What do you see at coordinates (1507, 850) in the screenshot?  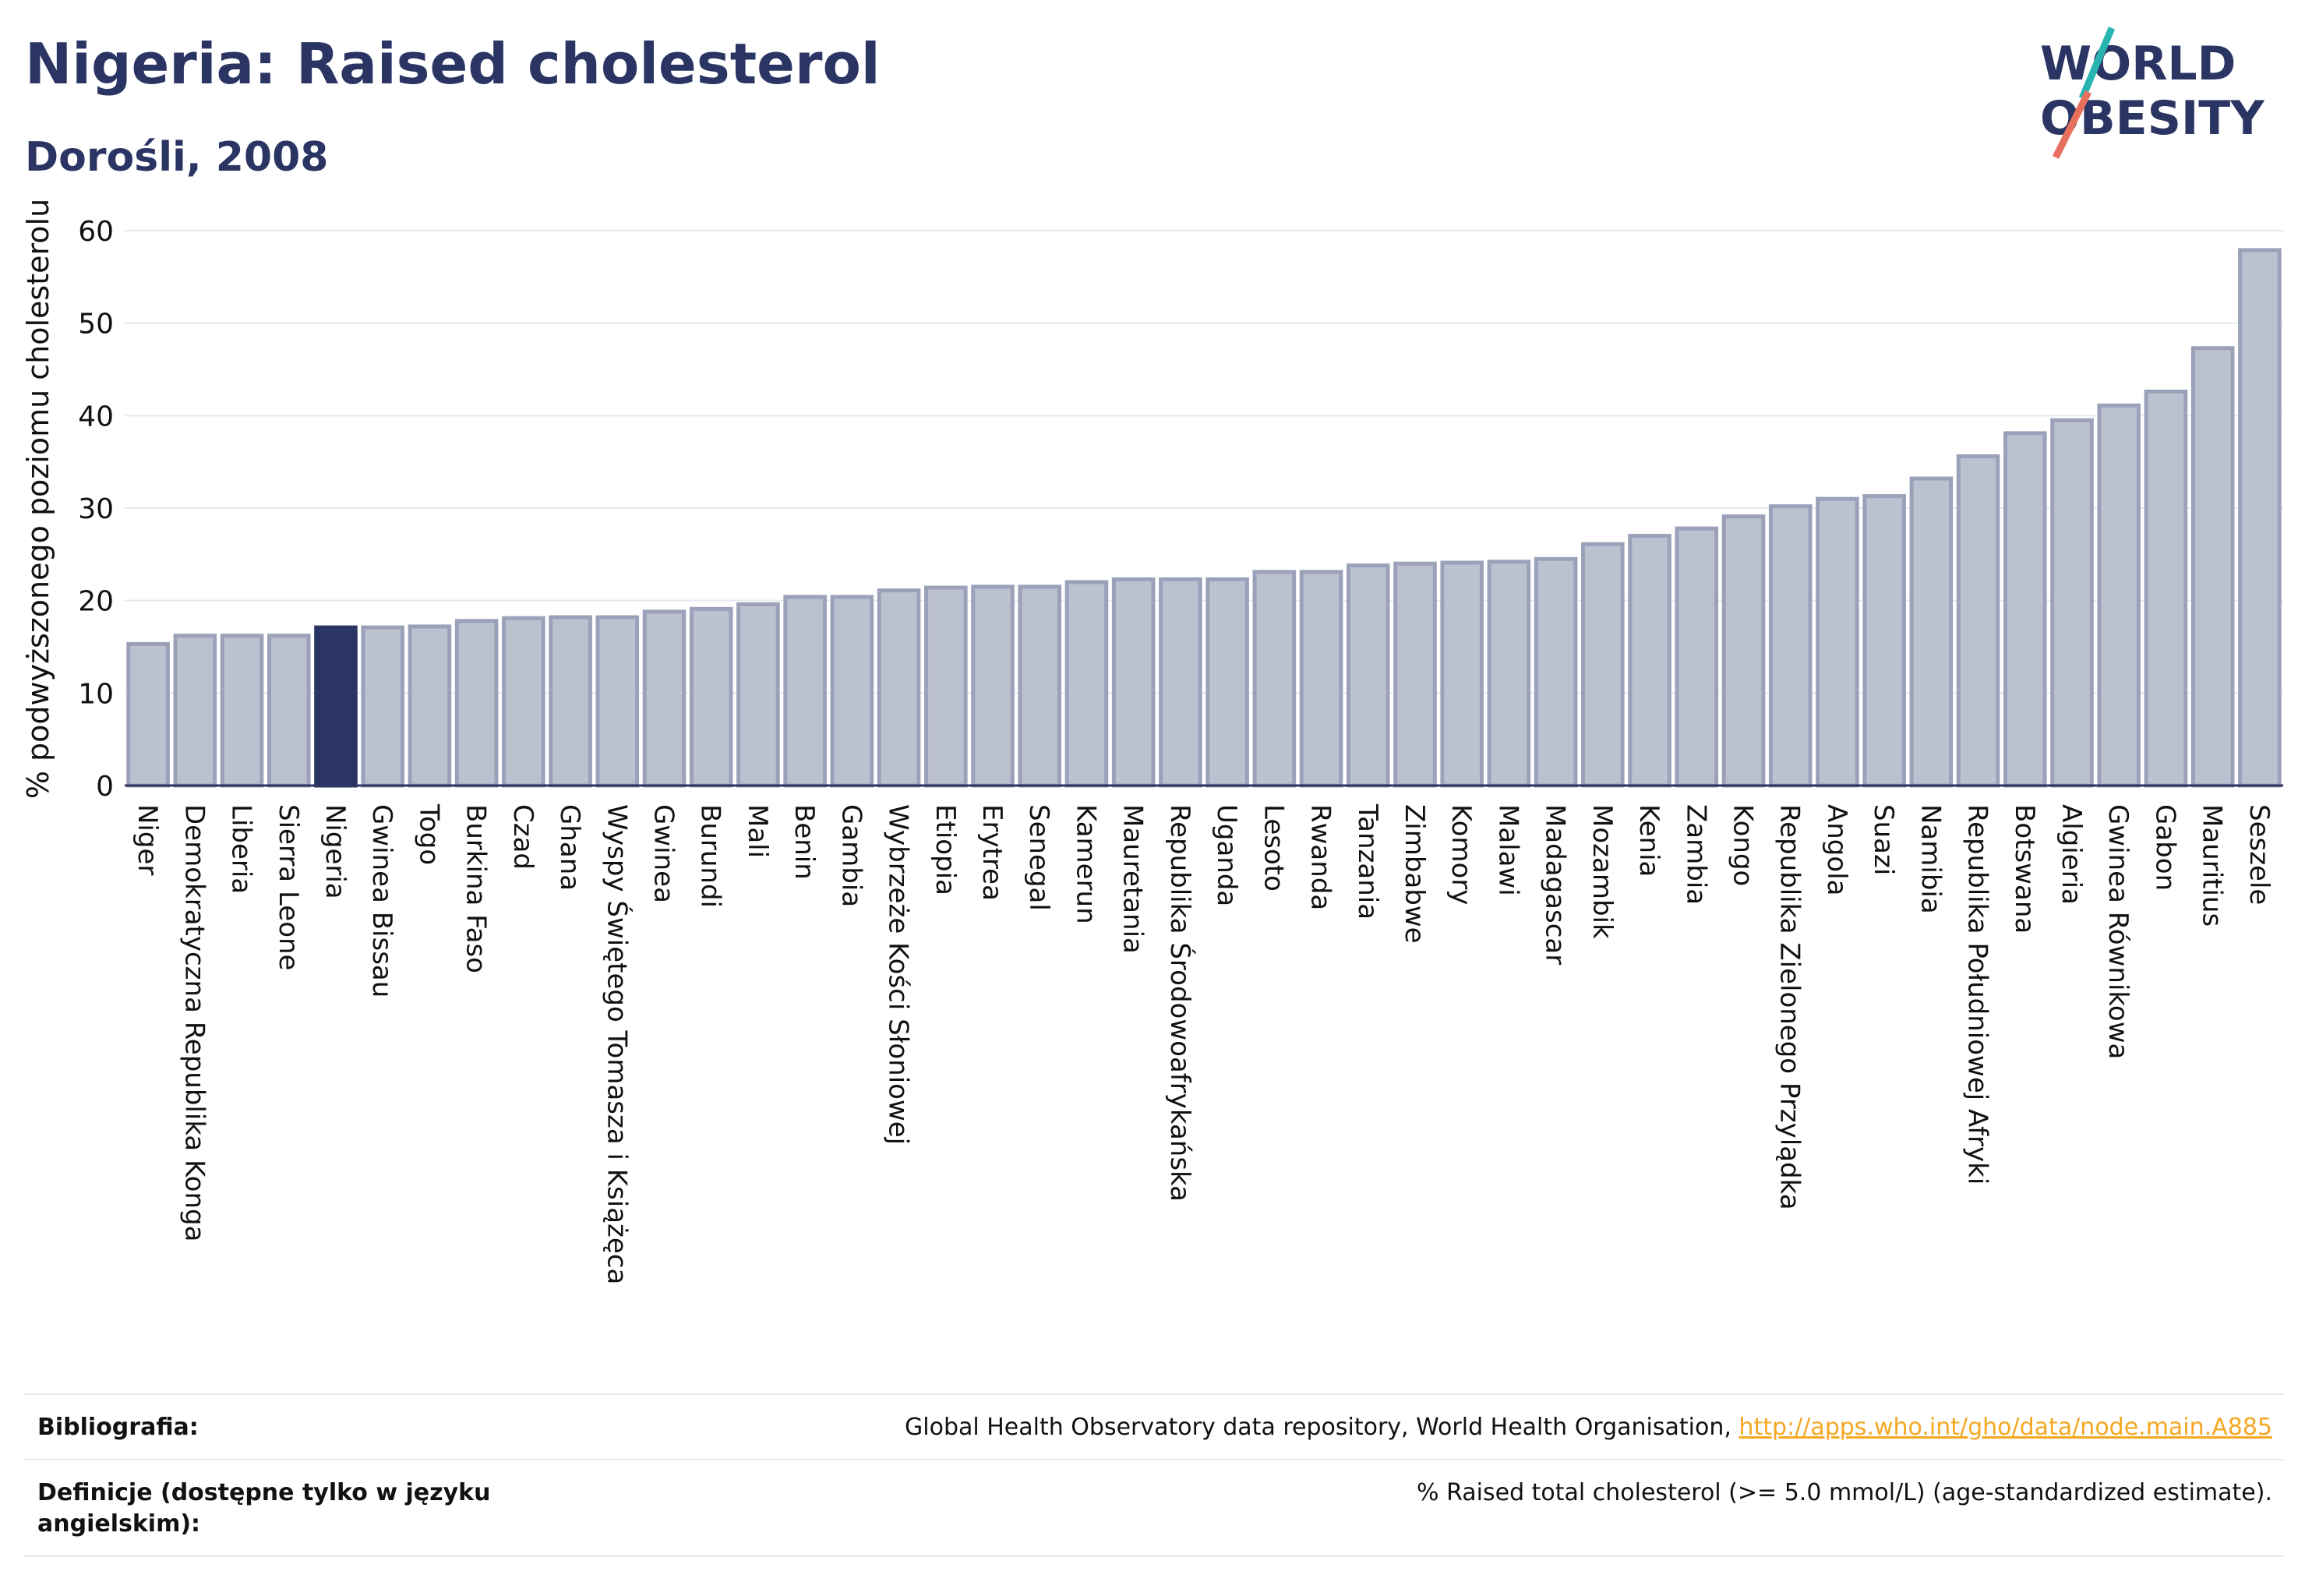 I see `x-tick-label: Malawi` at bounding box center [1507, 850].